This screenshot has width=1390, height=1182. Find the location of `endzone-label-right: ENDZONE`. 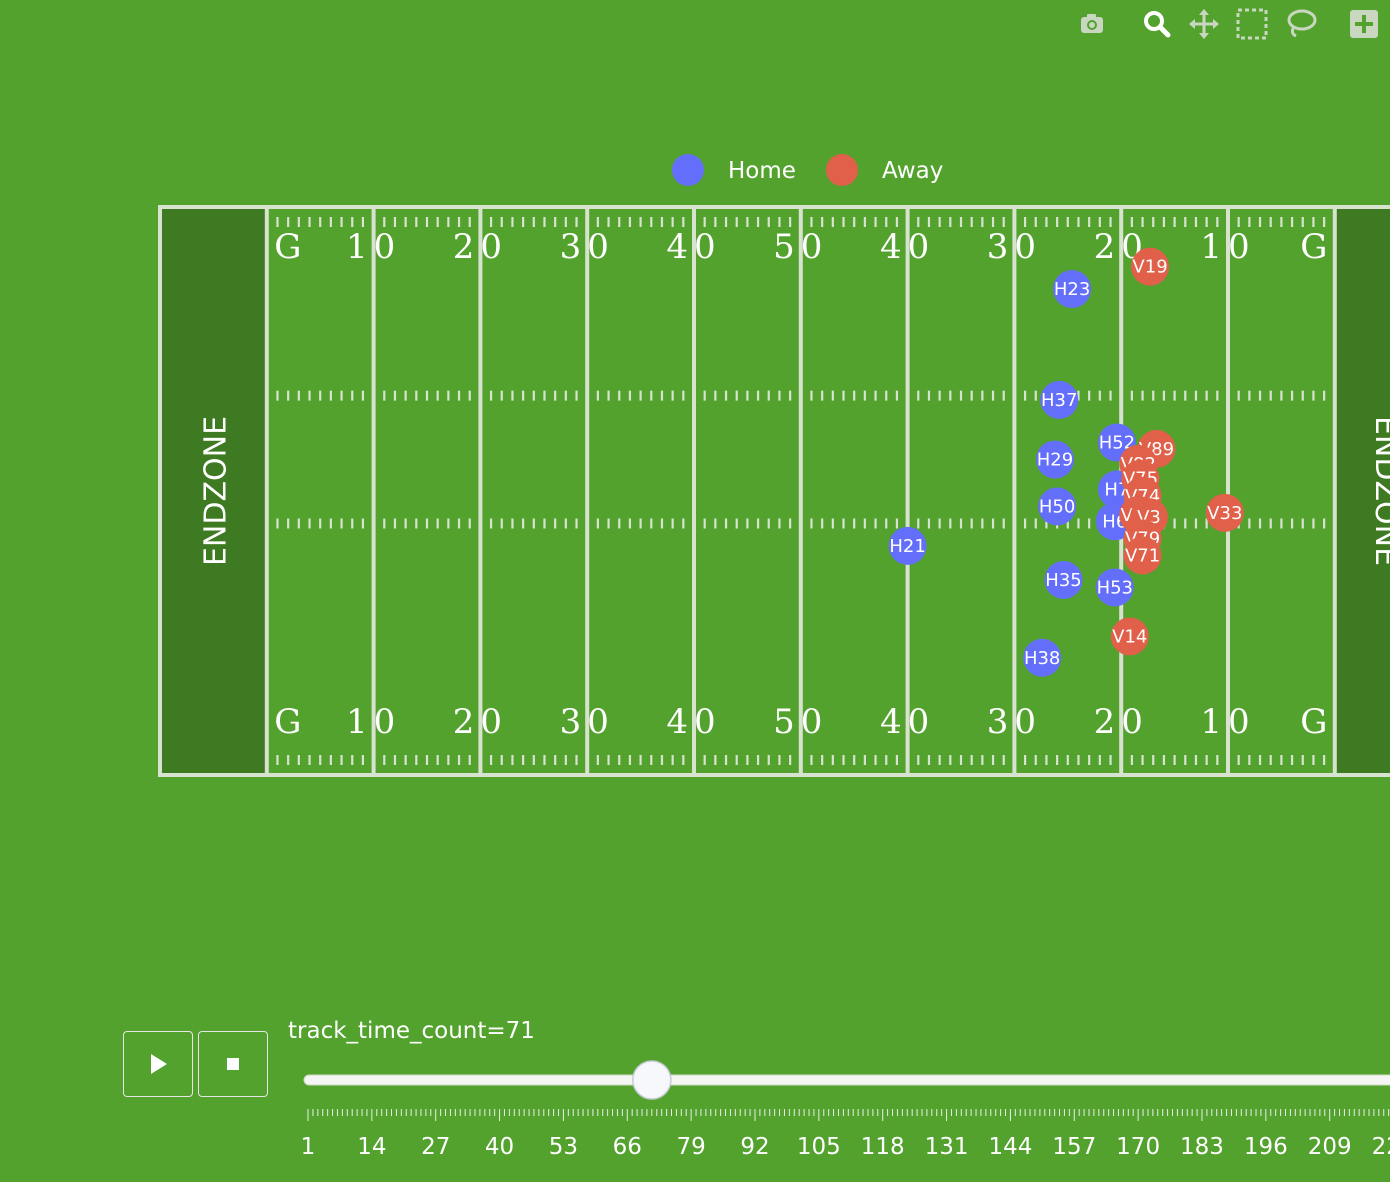

endzone-label-right: ENDZONE is located at coordinates (1379, 491).